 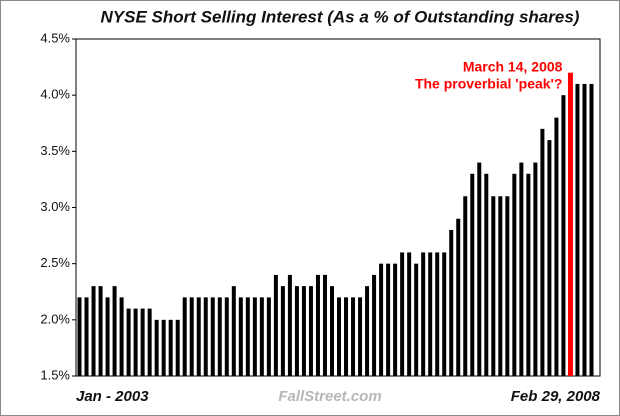 I want to click on annotation: March 14, 2008, so click(x=513, y=67).